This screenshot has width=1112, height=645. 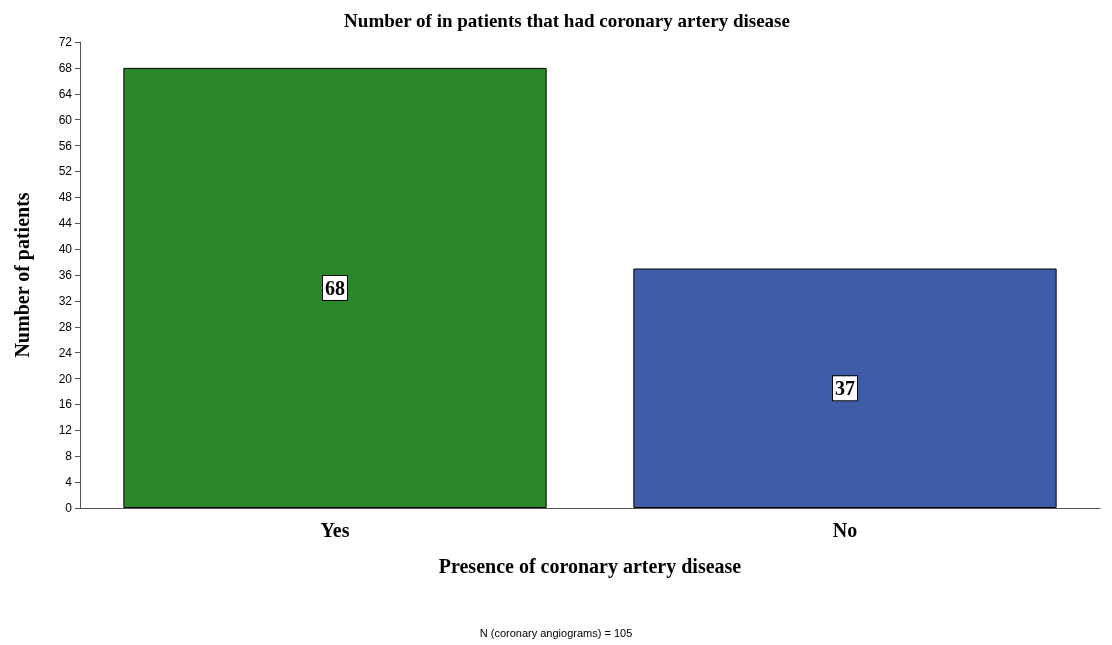 I want to click on y-tick-label: 48, so click(x=65, y=197).